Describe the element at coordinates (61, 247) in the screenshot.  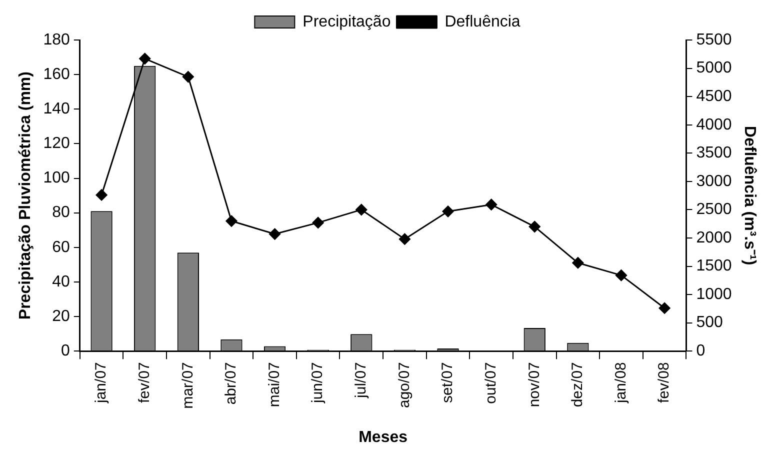
I see `y-tick-label: 60` at that location.